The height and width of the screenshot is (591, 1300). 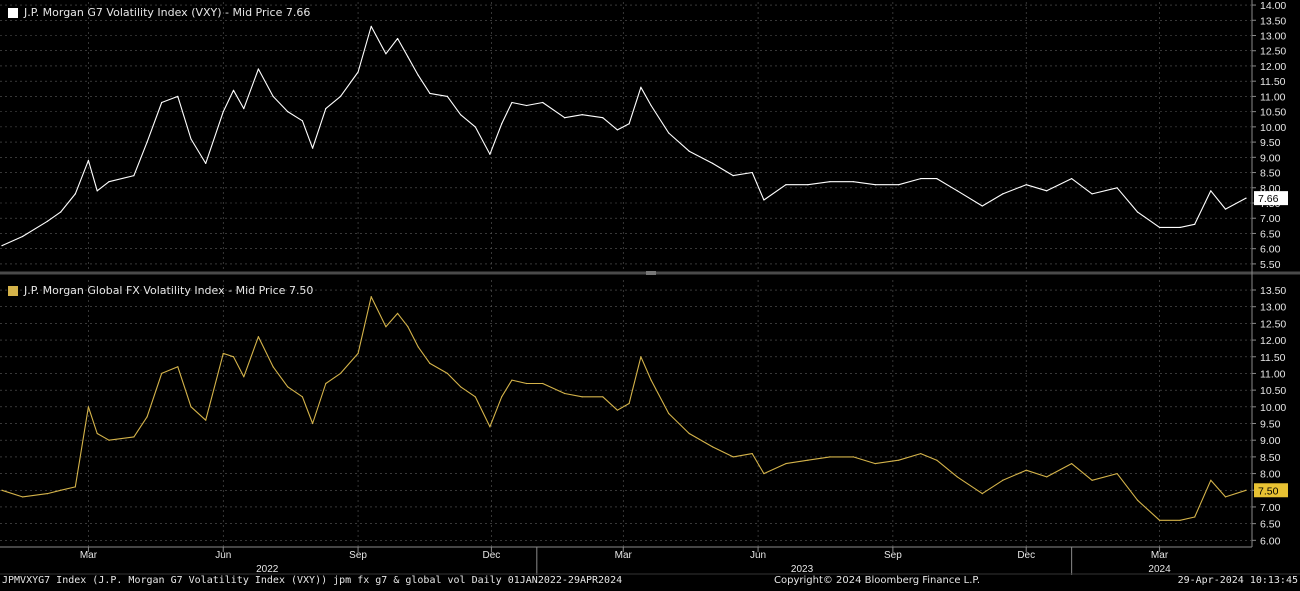 I want to click on y-tick-label: 6.50, so click(x=1270, y=525).